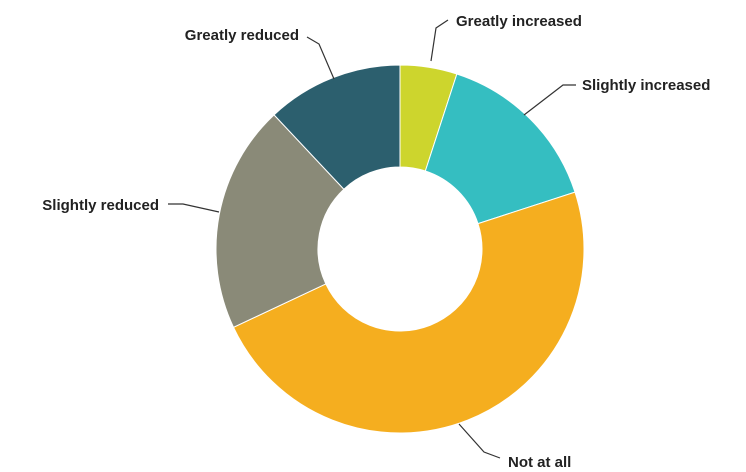 This screenshot has width=746, height=472. I want to click on label-not-at-all: Not at all, so click(539, 462).